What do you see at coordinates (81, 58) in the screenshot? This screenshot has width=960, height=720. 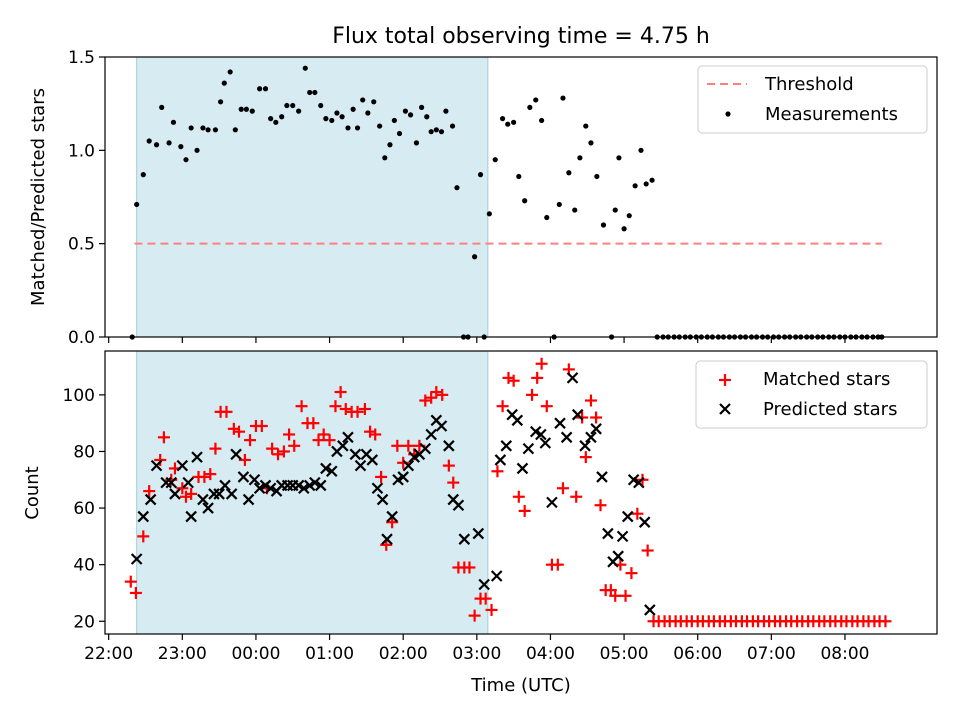 I see `y-tick-label: 1.5` at bounding box center [81, 58].